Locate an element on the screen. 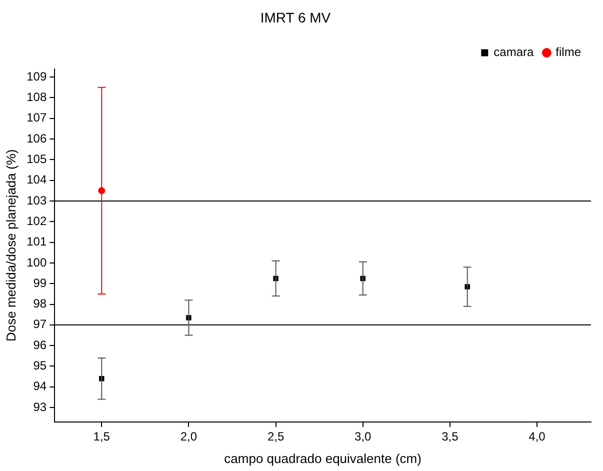  y-tick-label: 103 is located at coordinates (36, 200).